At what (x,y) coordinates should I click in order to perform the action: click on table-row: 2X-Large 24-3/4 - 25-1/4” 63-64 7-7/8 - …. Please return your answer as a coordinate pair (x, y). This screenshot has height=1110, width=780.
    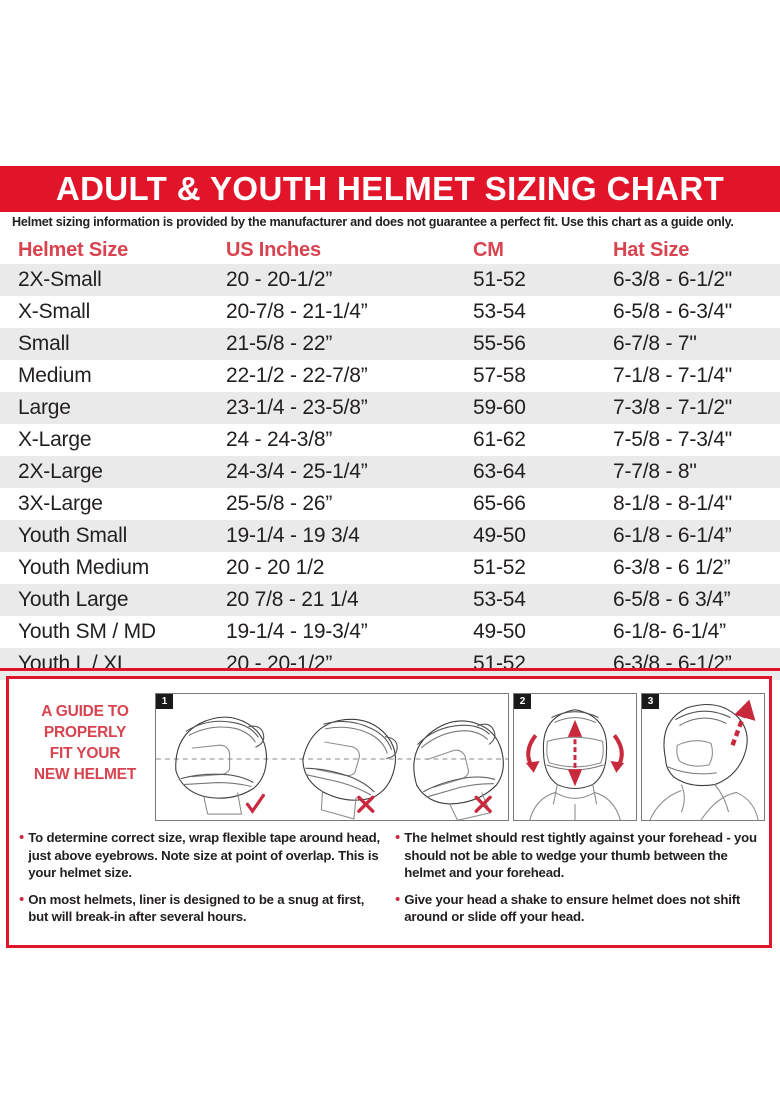
    Looking at the image, I should click on (390, 472).